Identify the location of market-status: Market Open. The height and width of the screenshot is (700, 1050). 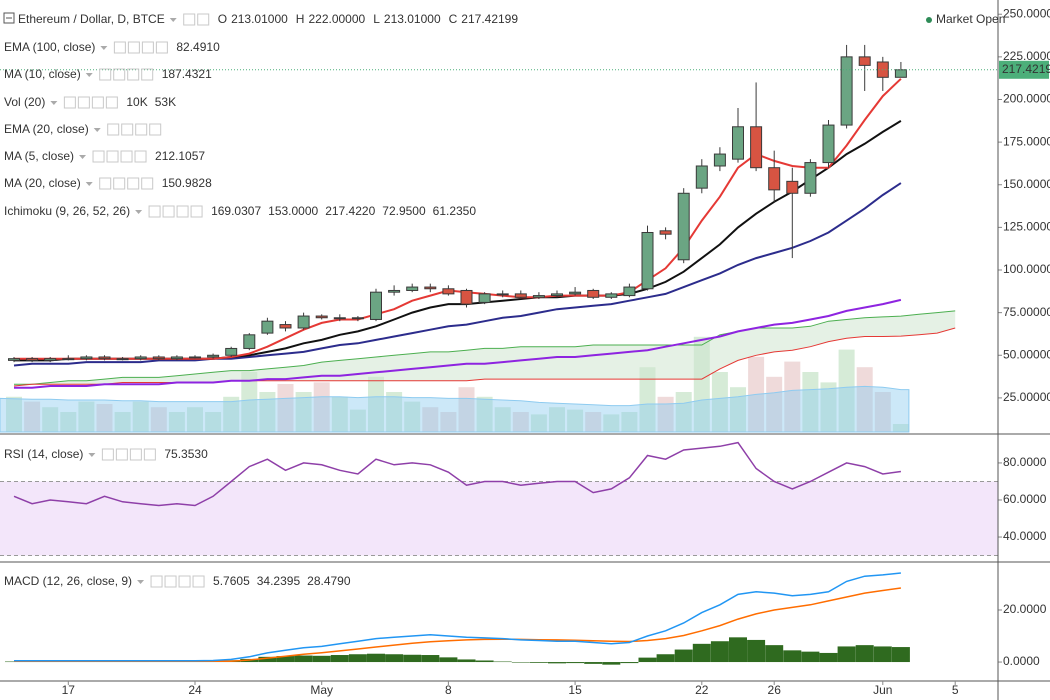
(970, 19).